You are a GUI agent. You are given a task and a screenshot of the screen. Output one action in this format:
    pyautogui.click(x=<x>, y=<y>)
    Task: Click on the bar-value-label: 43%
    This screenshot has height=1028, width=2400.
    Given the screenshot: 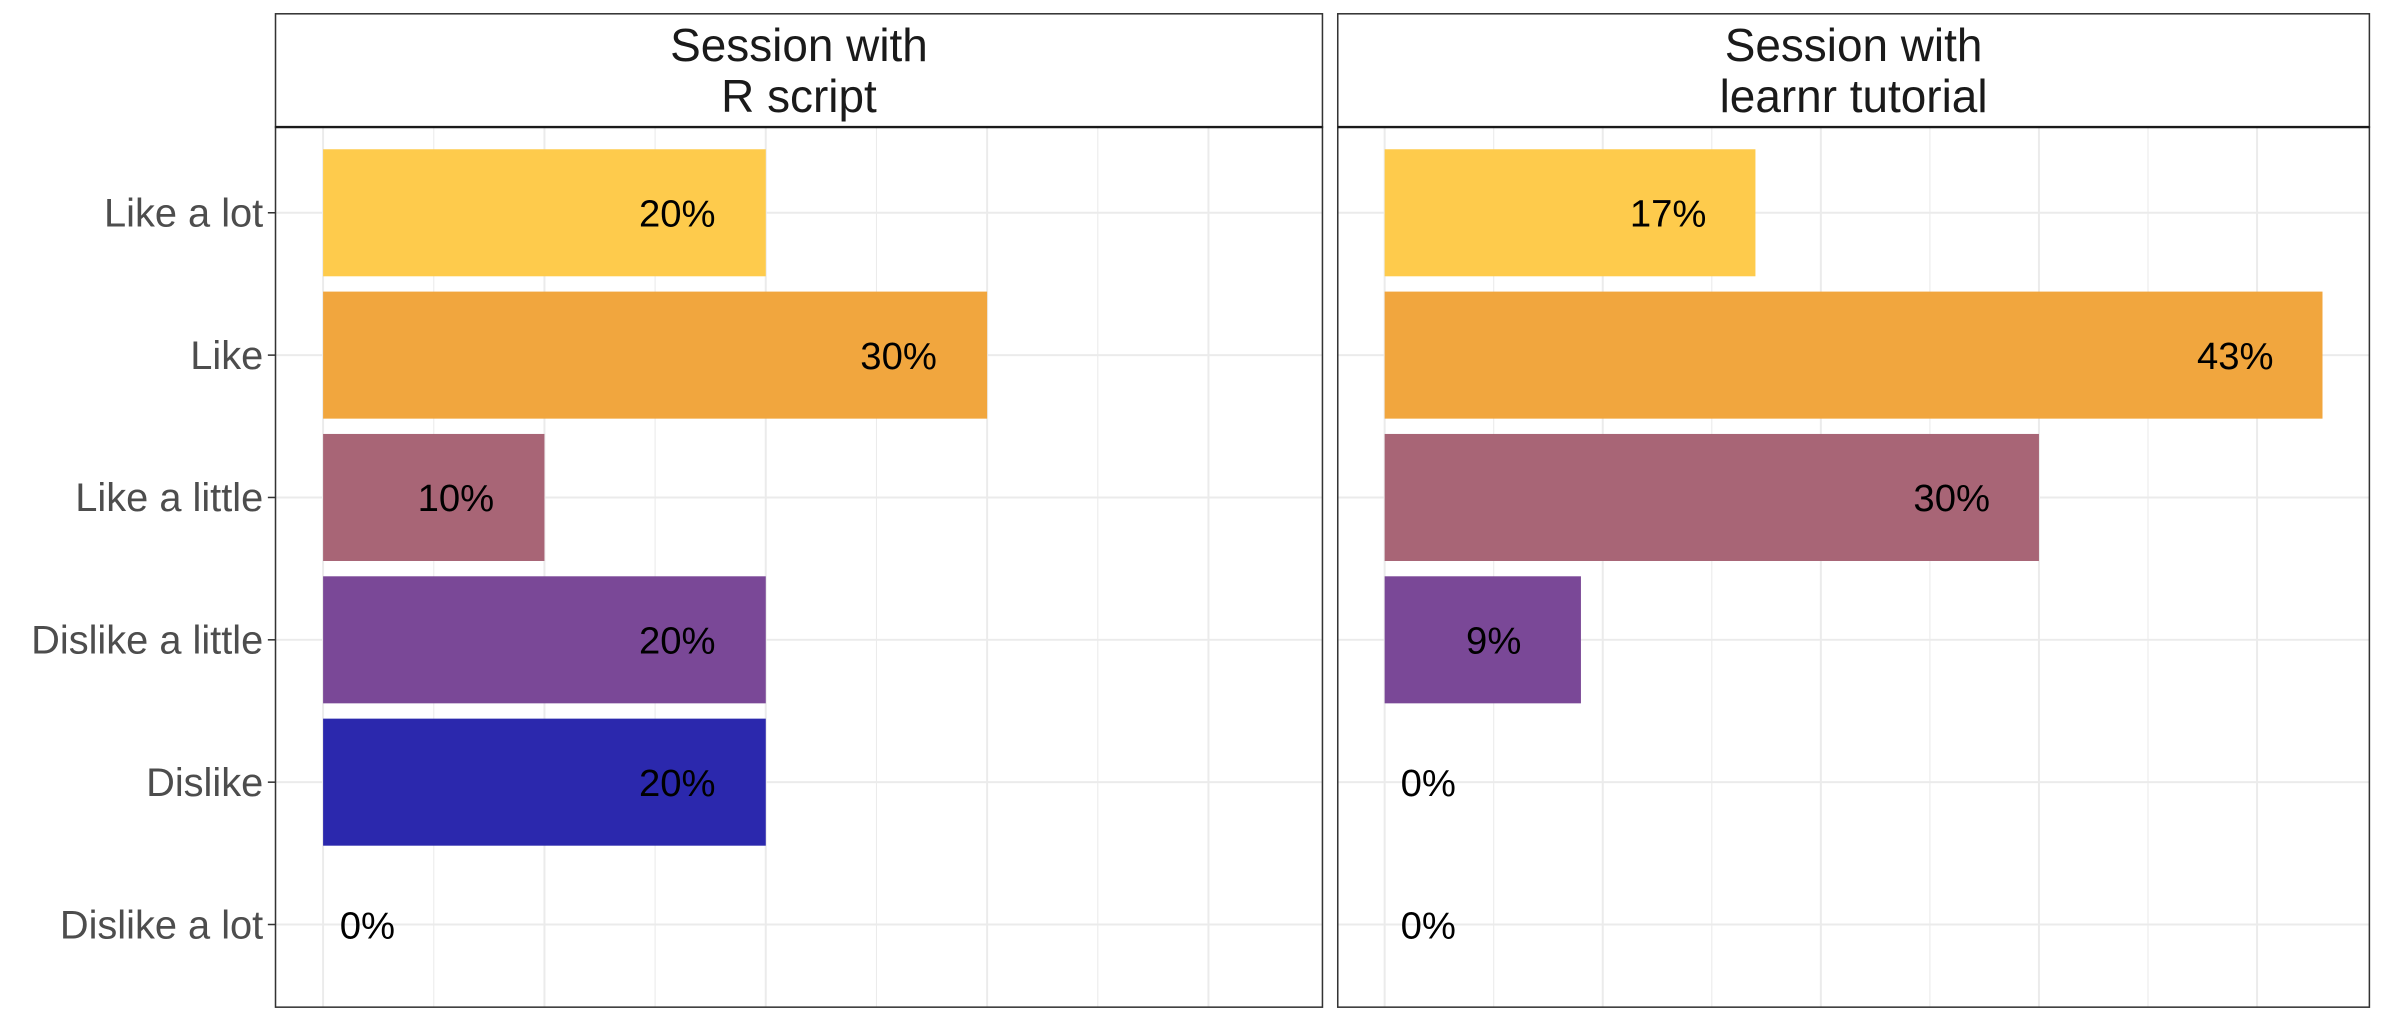 What is the action you would take?
    pyautogui.click(x=2235, y=356)
    